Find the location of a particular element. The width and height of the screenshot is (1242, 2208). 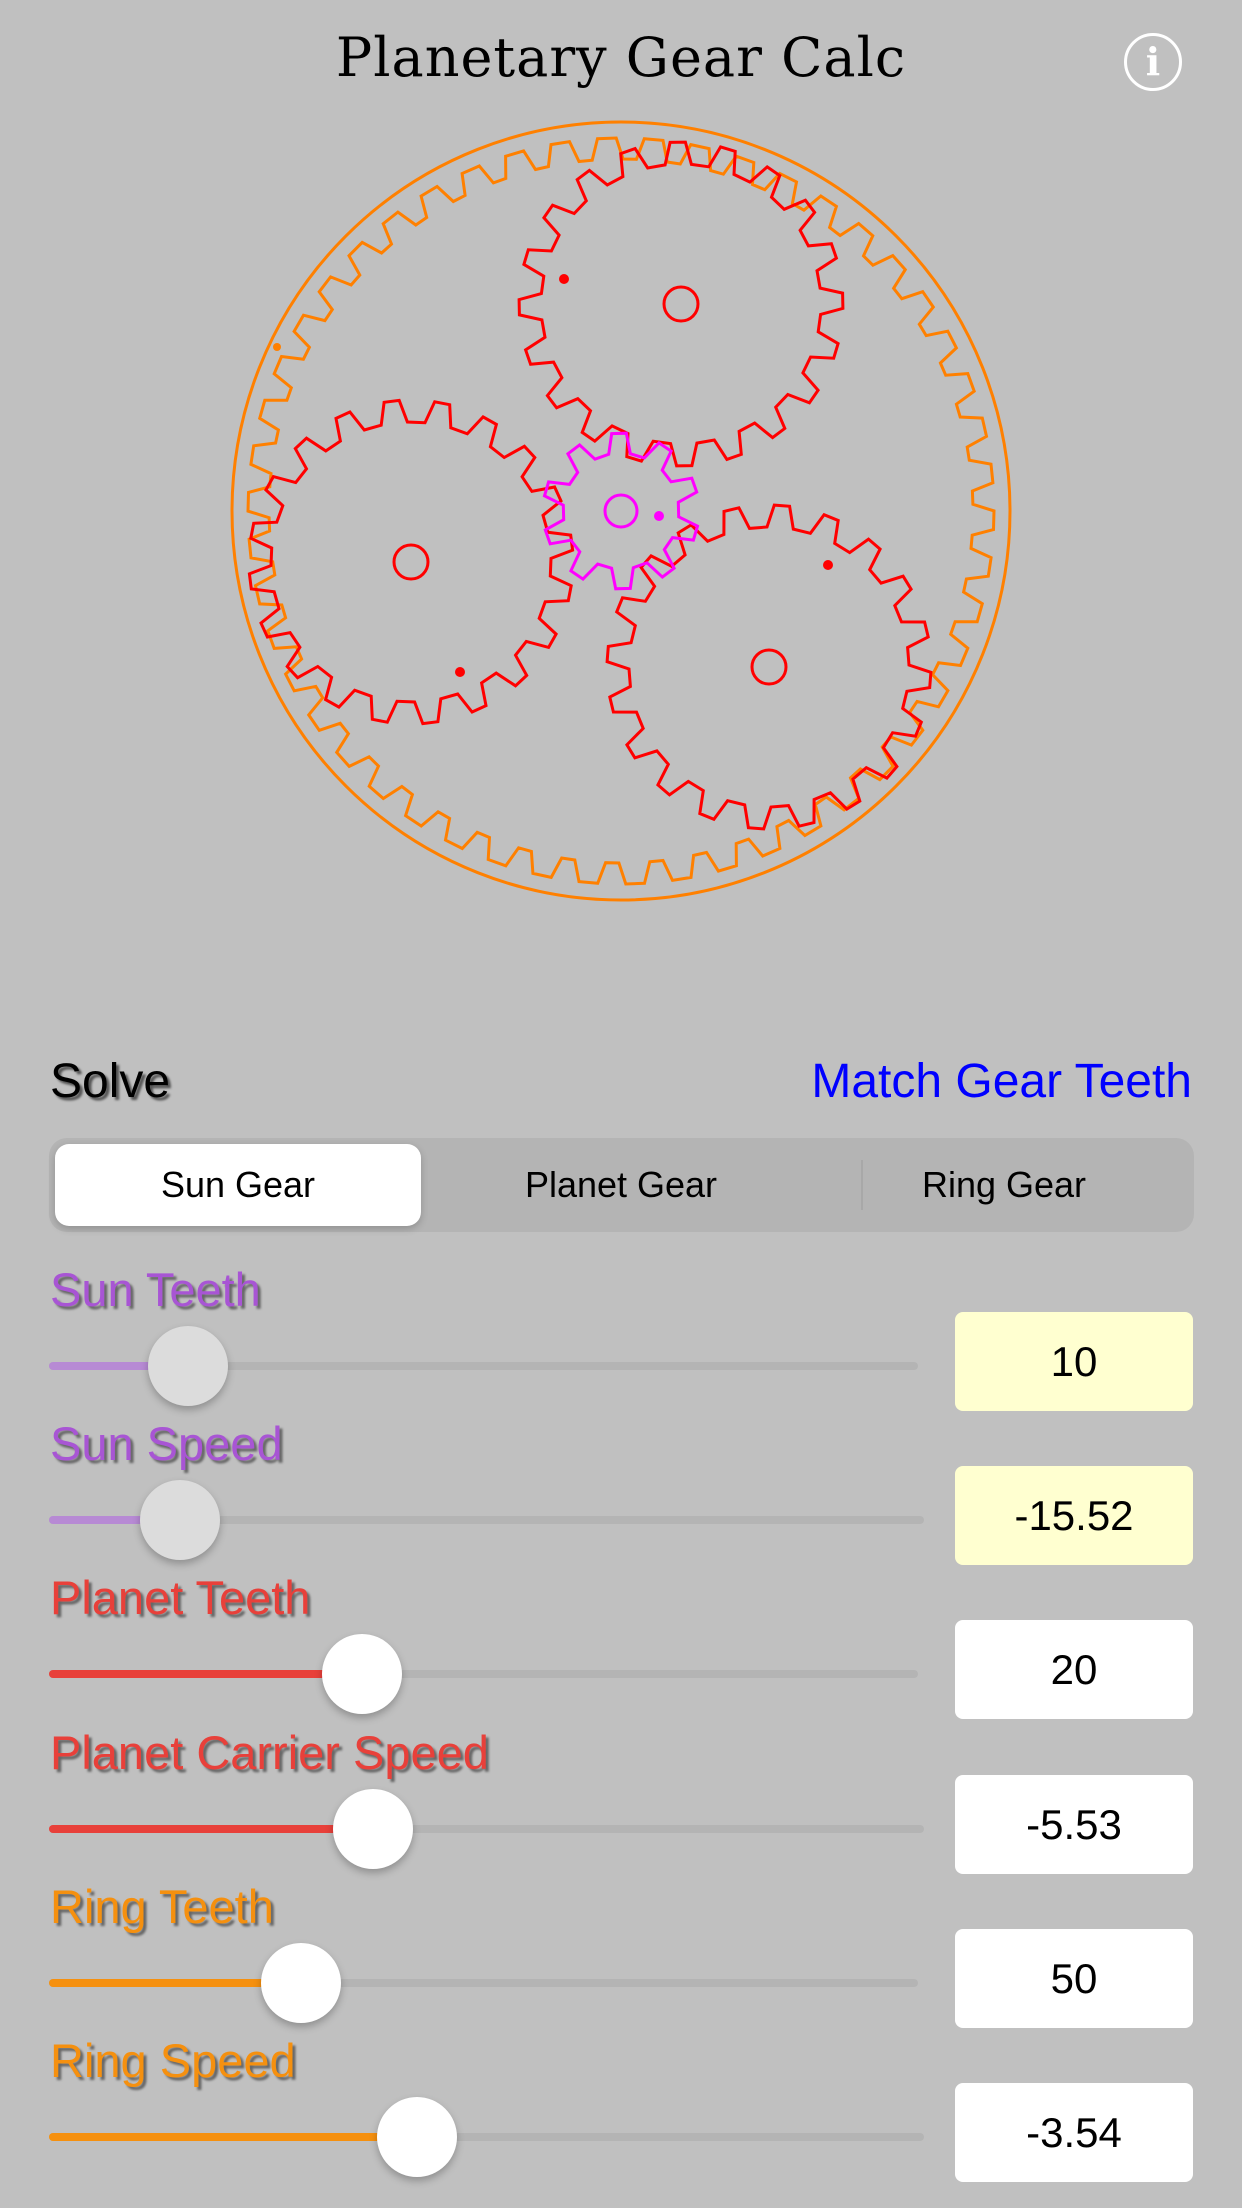

row-sun-speed: Sun Speed -15.52 is located at coordinates (621, 1493).